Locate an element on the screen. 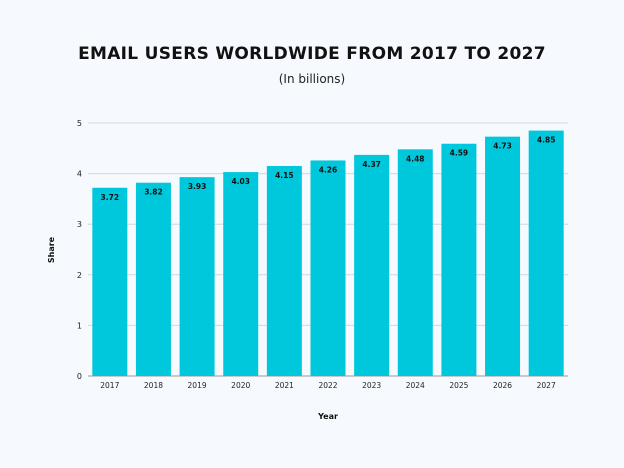  x-tick-label: 2025 is located at coordinates (458, 385).